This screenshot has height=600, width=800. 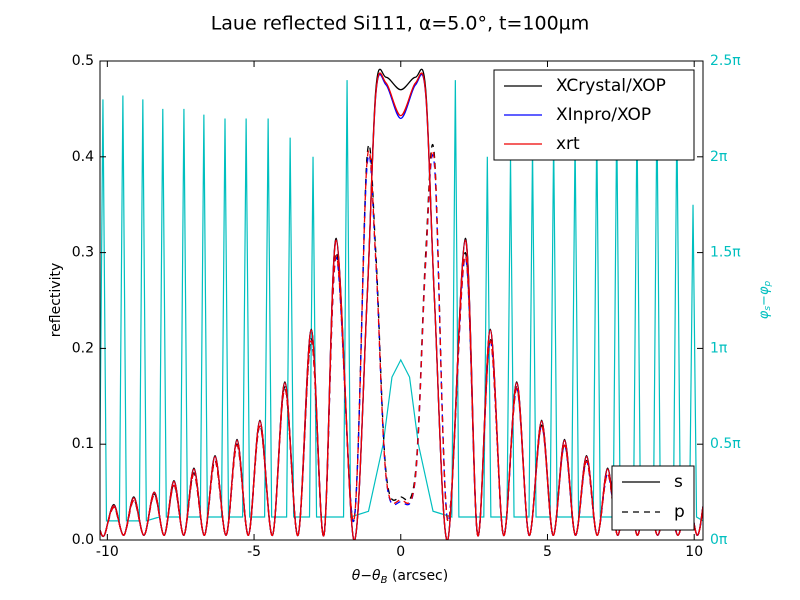 What do you see at coordinates (764, 314) in the screenshot?
I see `y2-label-part: φ` at bounding box center [764, 314].